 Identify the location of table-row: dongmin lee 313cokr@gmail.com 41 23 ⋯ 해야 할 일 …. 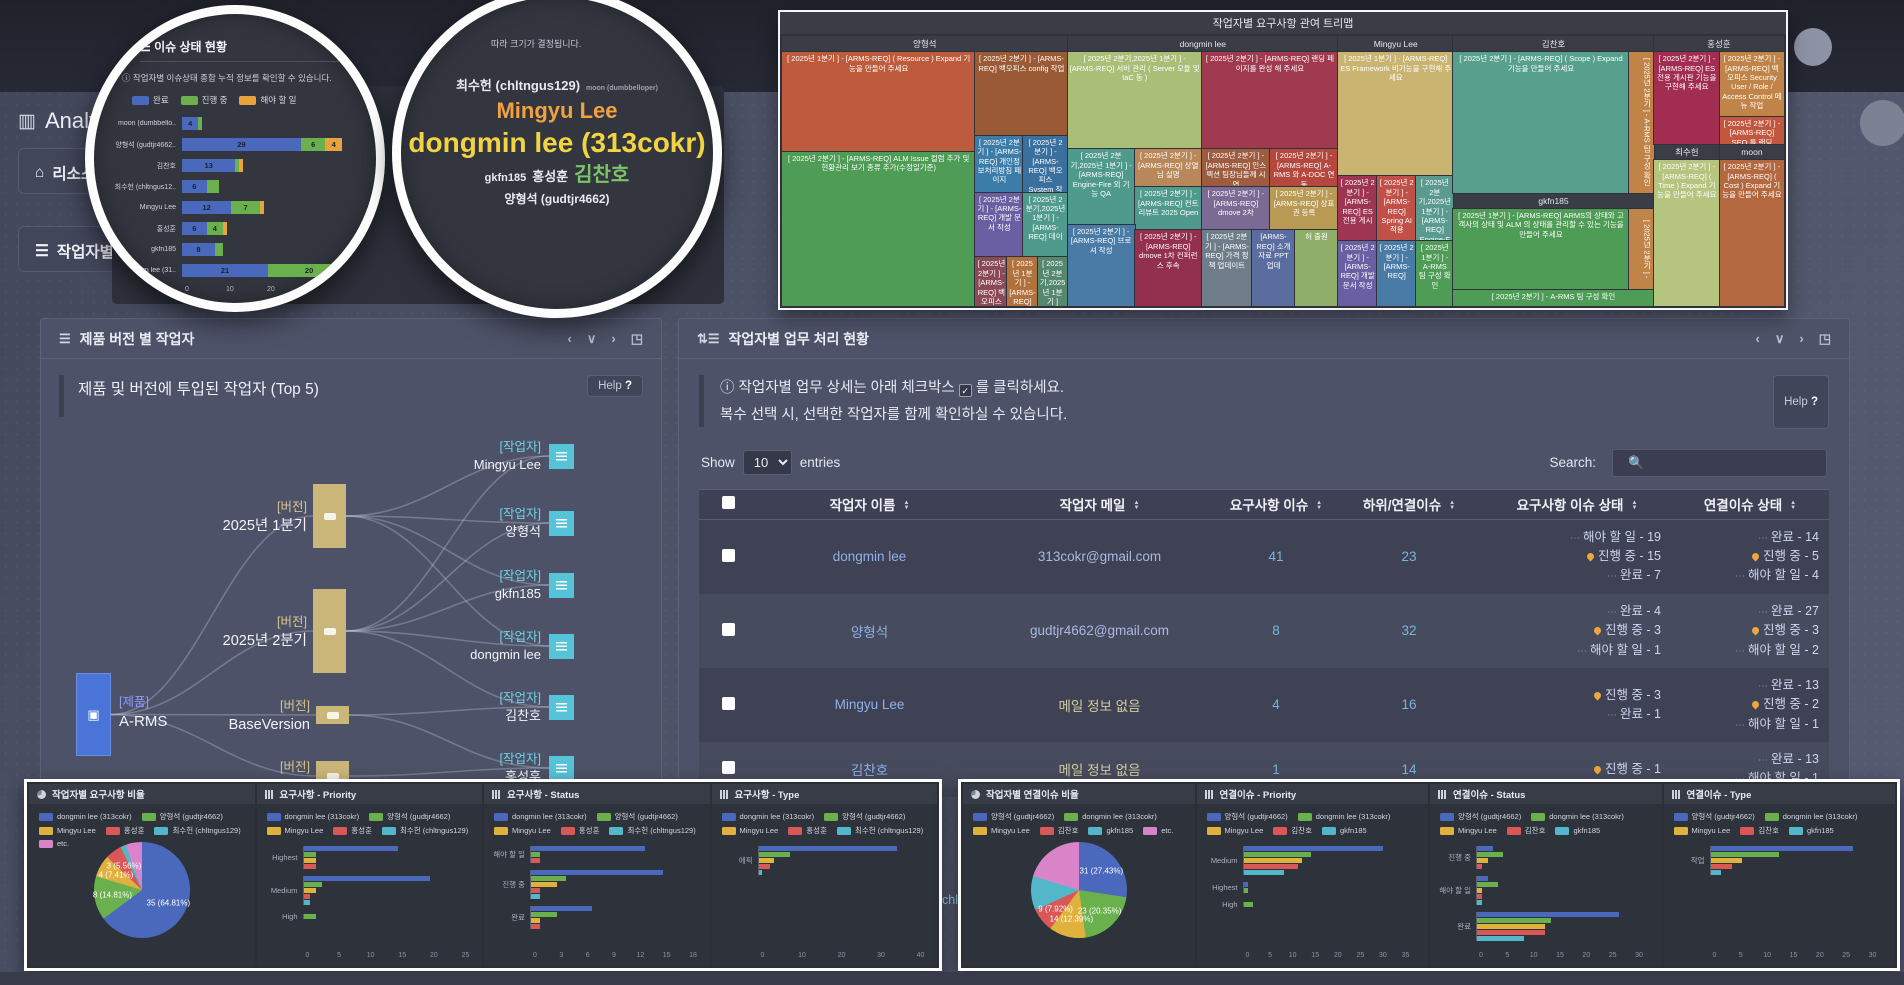
(1264, 556).